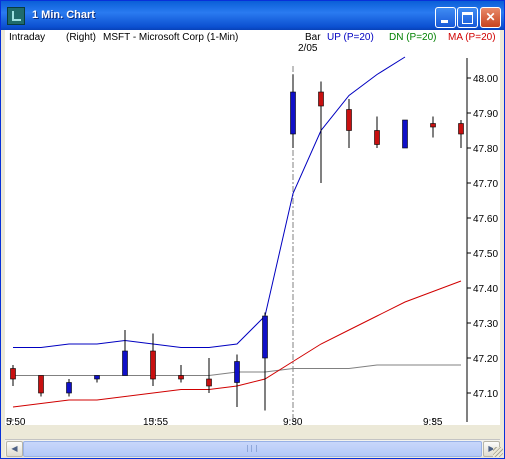 The image size is (505, 459). What do you see at coordinates (16, 421) in the screenshot?
I see `x-tick-label: 5:50` at bounding box center [16, 421].